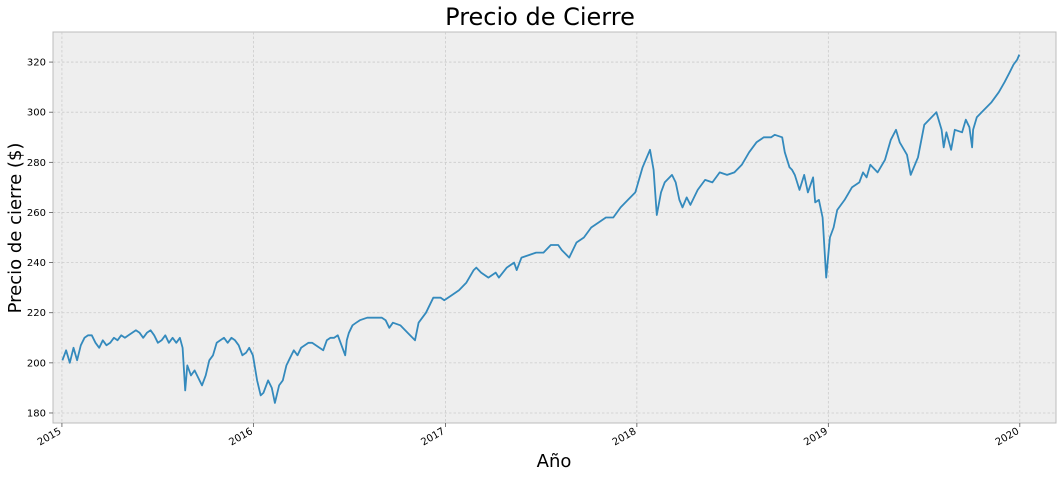 This screenshot has height=477, width=1063. I want to click on chart-title: Precio de Cierre, so click(540, 17).